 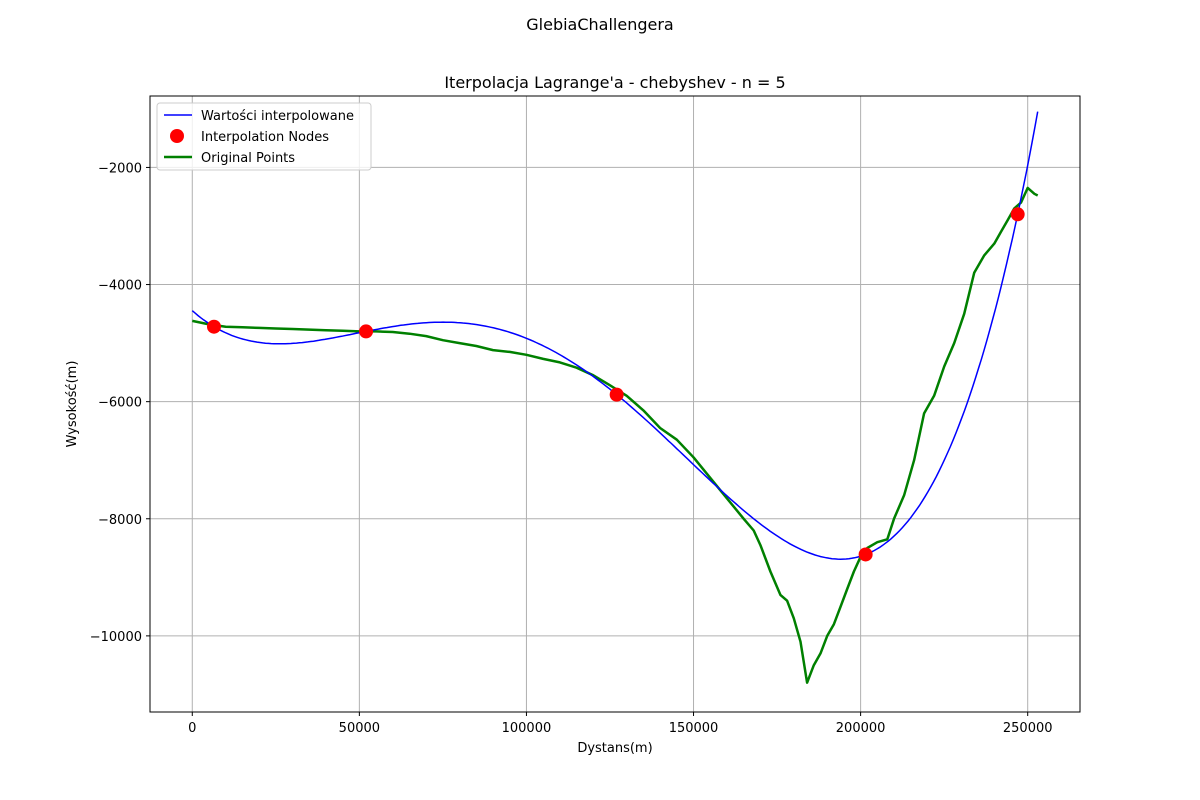 What do you see at coordinates (694, 728) in the screenshot?
I see `x-tick-label: 150000` at bounding box center [694, 728].